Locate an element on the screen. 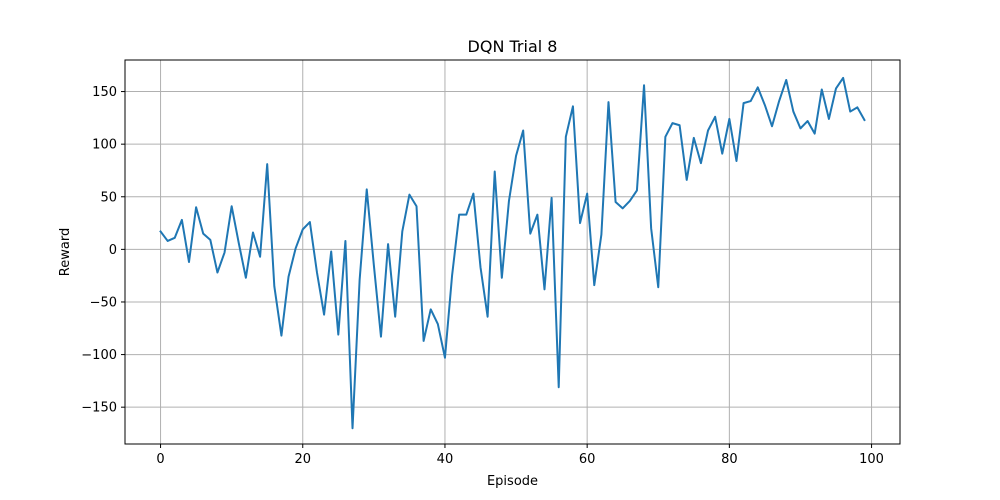  y-tick-label: 50 is located at coordinates (108, 197).